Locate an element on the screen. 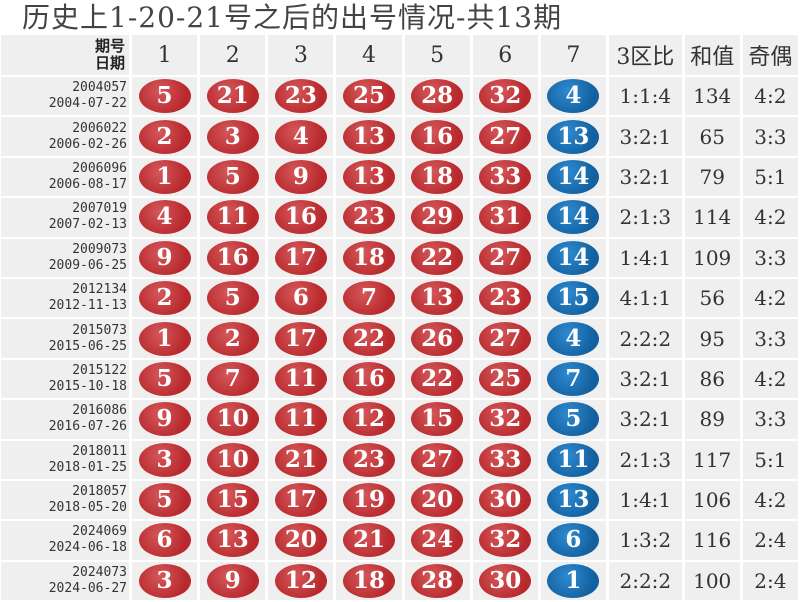  draw-date: 2004-07-22 is located at coordinates (87, 104).